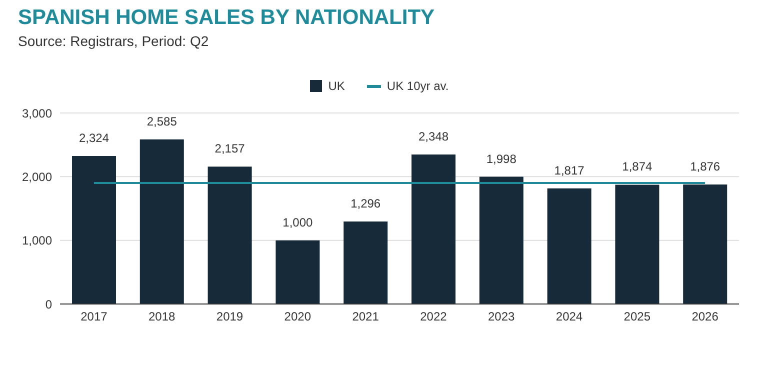 This screenshot has height=371, width=759. Describe the element at coordinates (434, 317) in the screenshot. I see `x-tick-label: 2022` at that location.